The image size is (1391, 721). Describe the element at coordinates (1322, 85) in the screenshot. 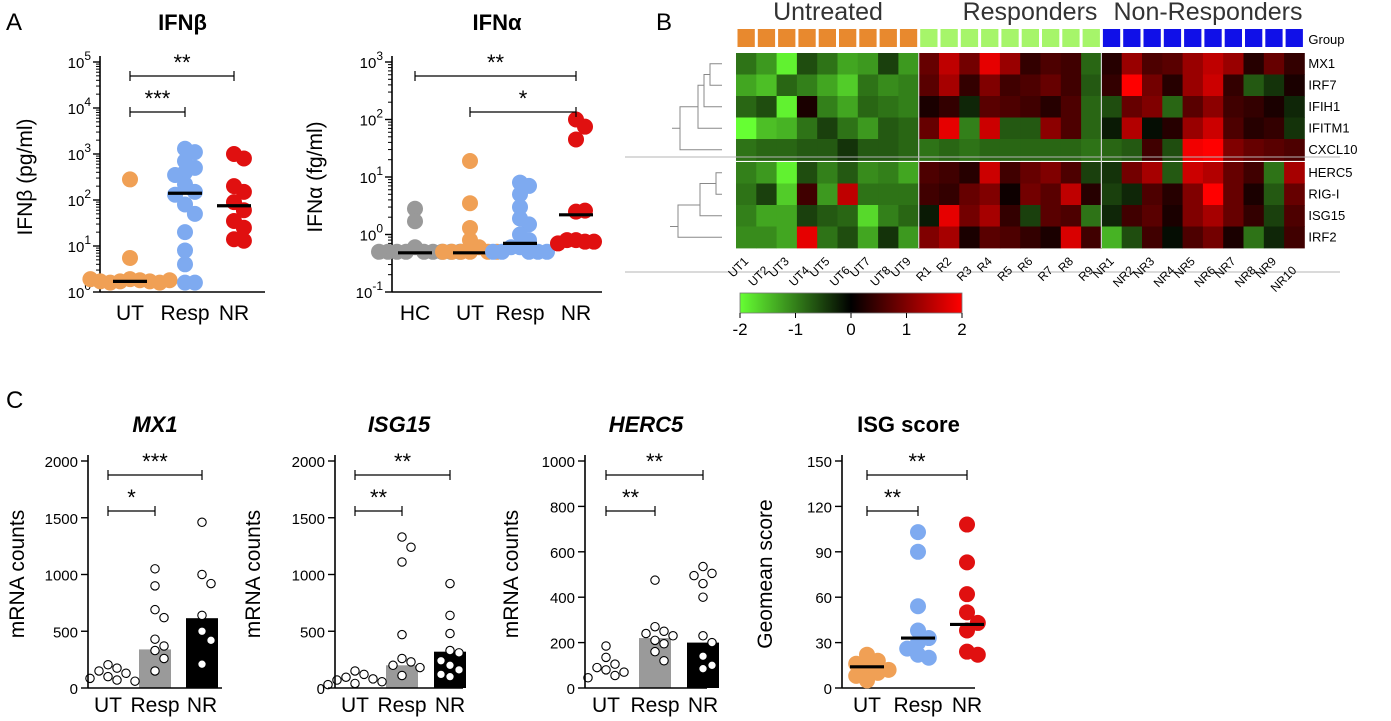

I see `heatmap-row-label: IRF7` at that location.